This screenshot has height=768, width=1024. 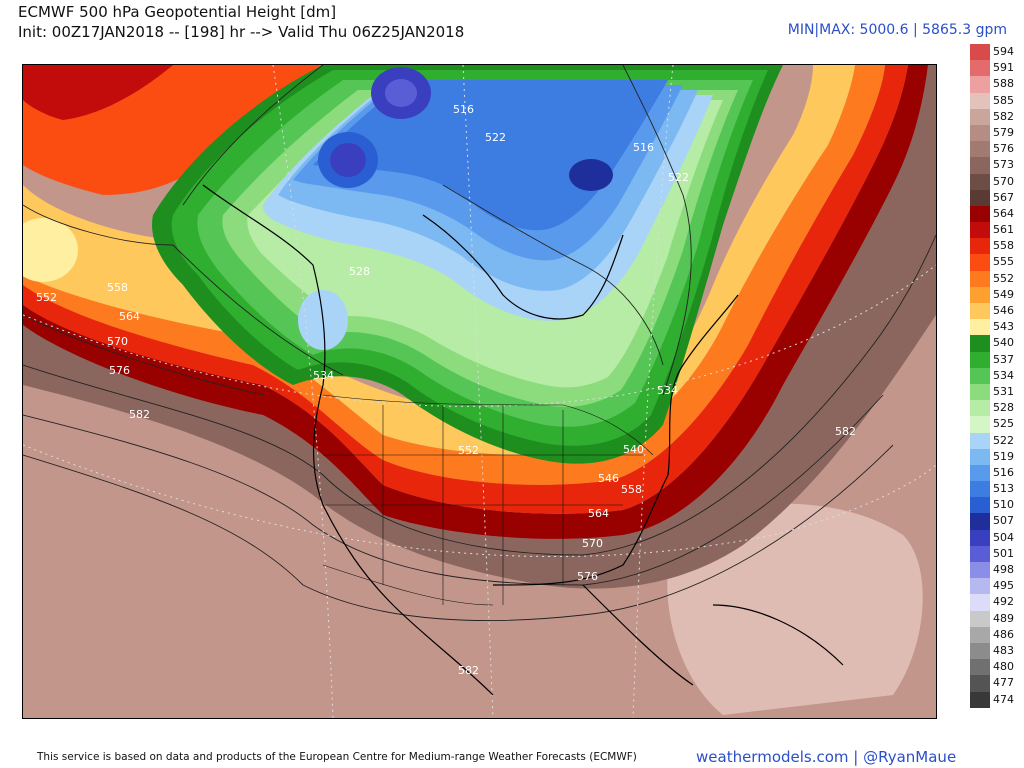 I want to click on legend-label: 540, so click(x=1003, y=343).